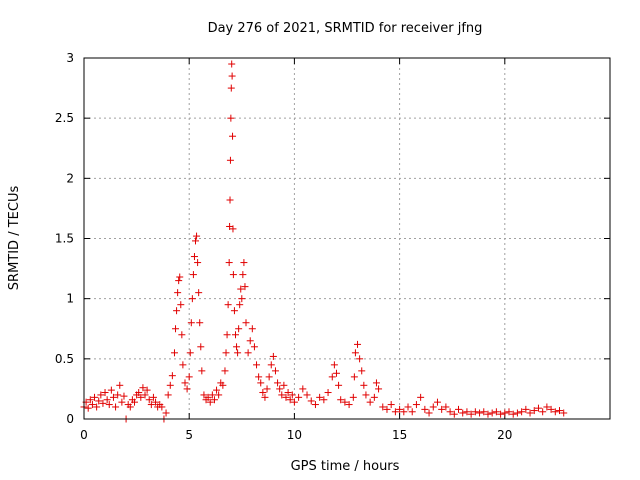  I want to click on x-tick-label: 15, so click(399, 435).